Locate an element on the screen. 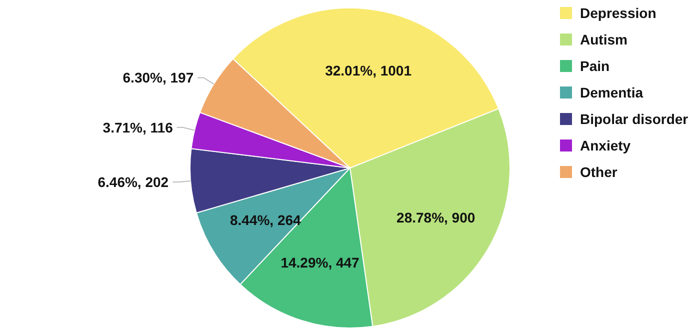 The height and width of the screenshot is (333, 697). data-label: 8.44%, 264 is located at coordinates (266, 220).